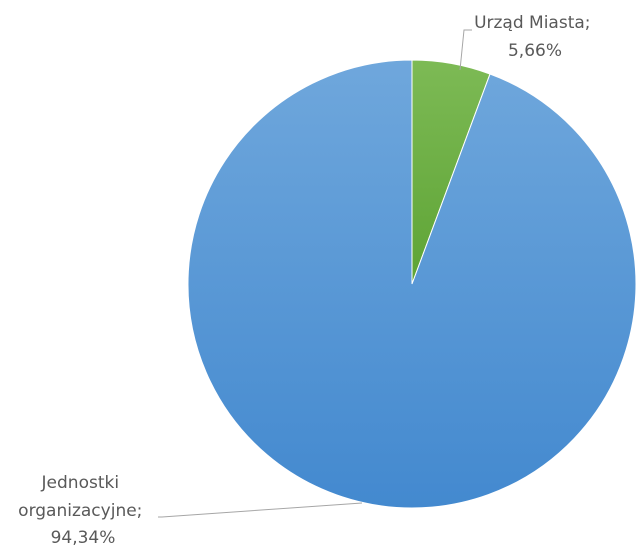 This screenshot has width=638, height=551. I want to click on data-label-urzad-miasta: Urząd Miasta; 5,66%, so click(535, 37).